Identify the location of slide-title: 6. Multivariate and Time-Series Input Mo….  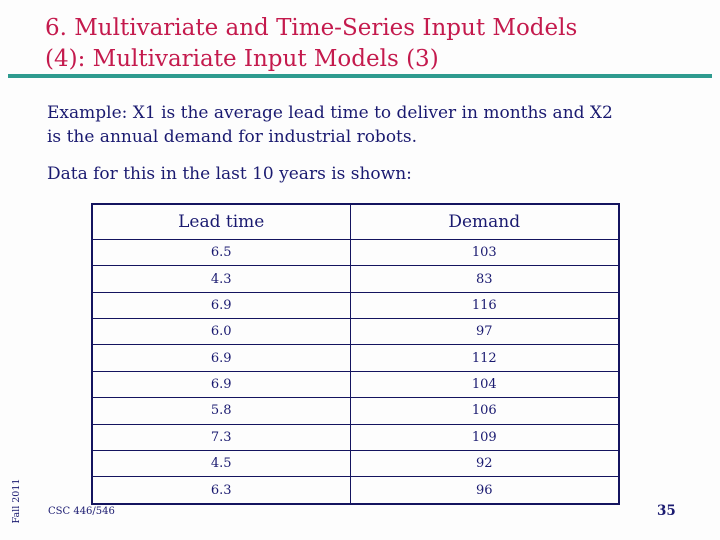
(377, 44).